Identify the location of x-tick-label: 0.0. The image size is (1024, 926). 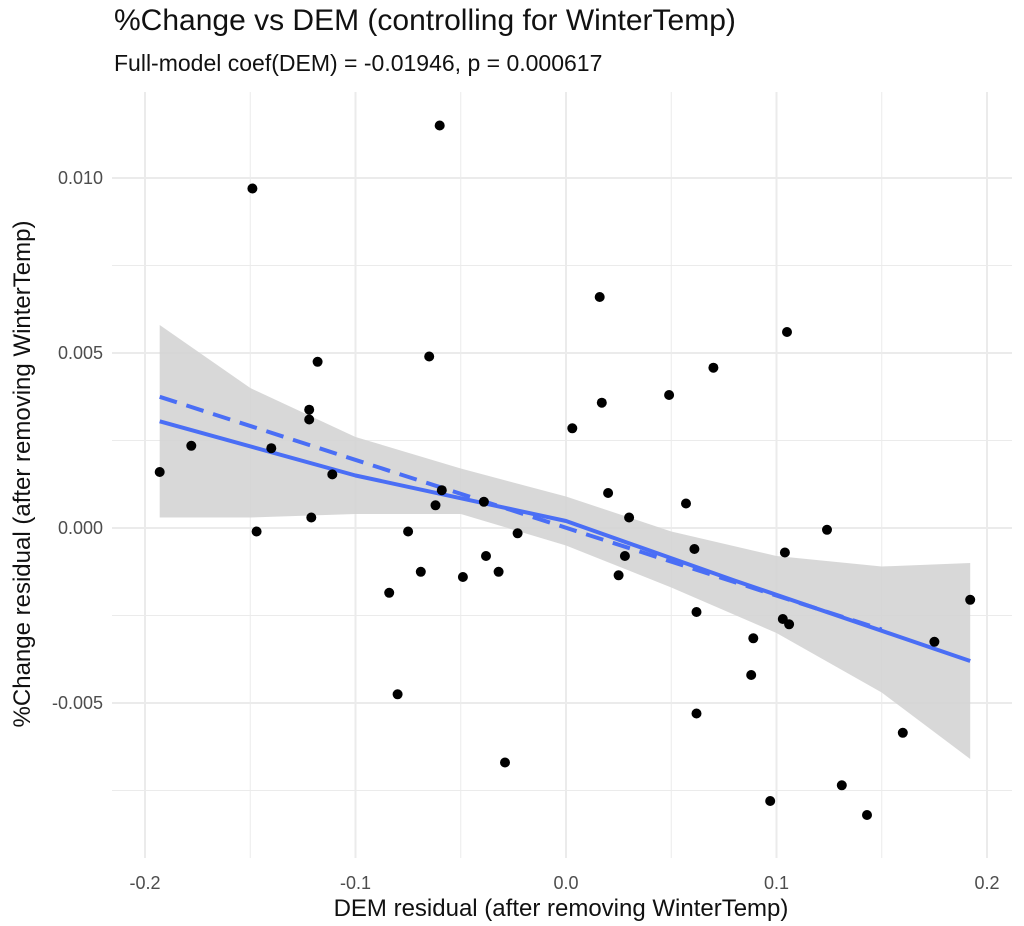
(565, 883).